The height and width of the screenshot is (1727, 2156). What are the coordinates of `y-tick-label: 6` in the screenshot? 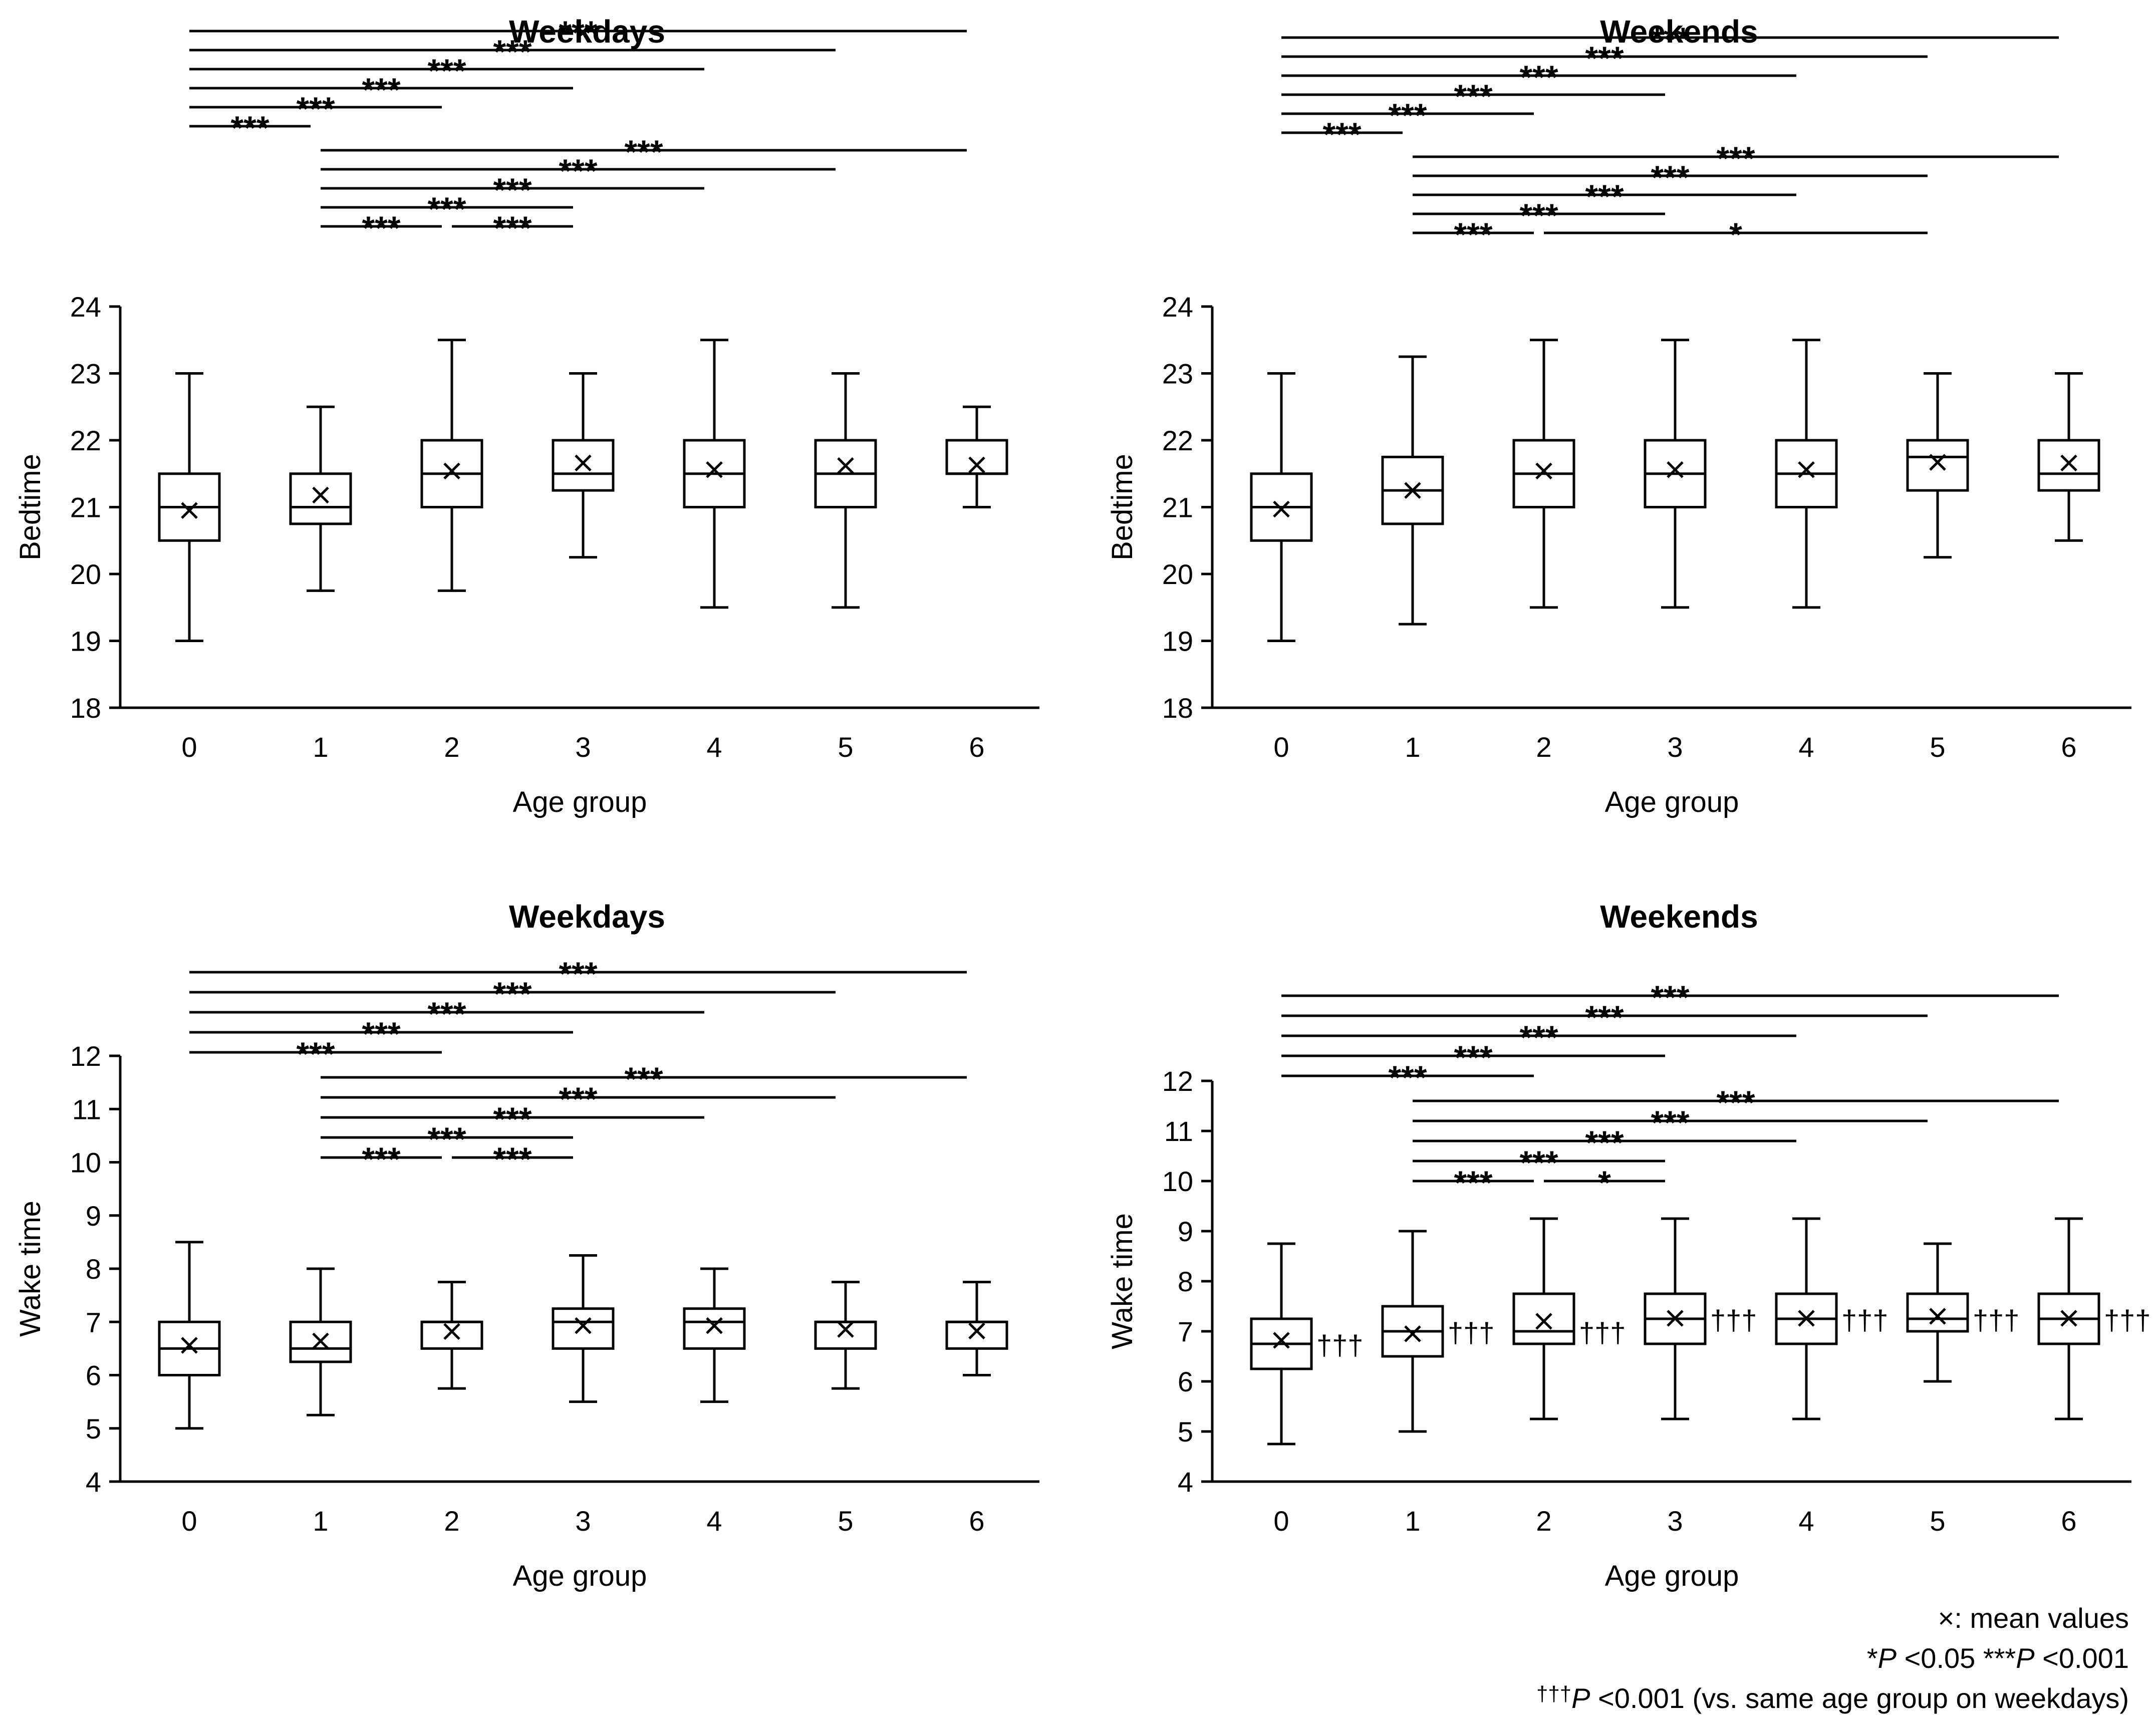 It's located at (93, 1375).